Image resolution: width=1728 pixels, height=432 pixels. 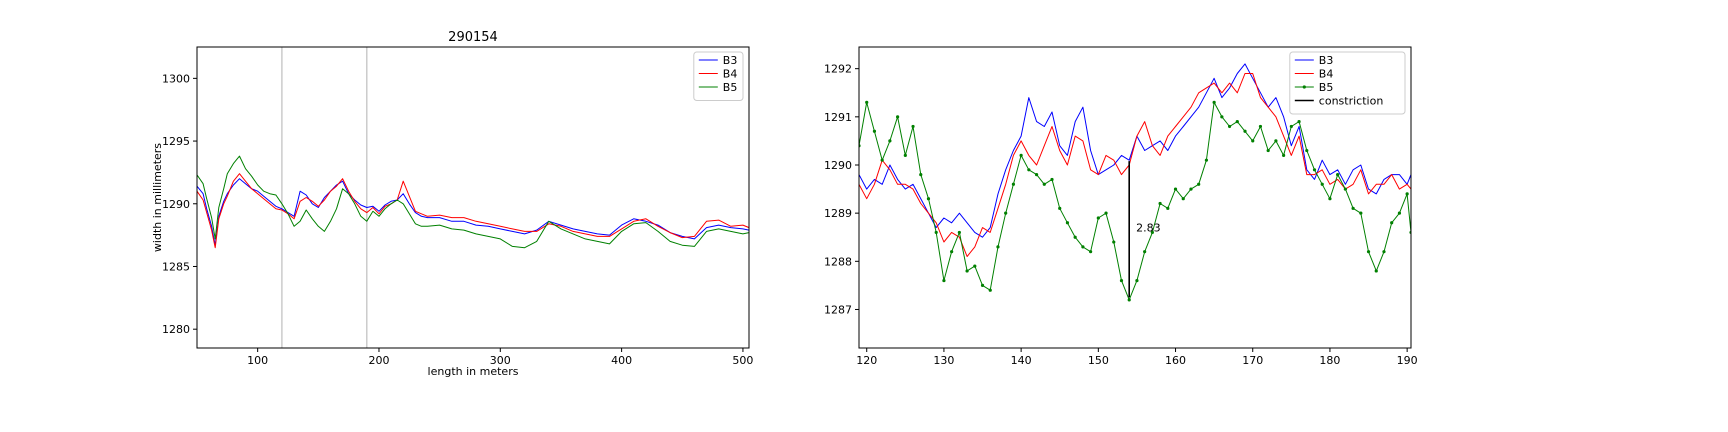 I want to click on y-tick-label: 1285, so click(x=176, y=266).